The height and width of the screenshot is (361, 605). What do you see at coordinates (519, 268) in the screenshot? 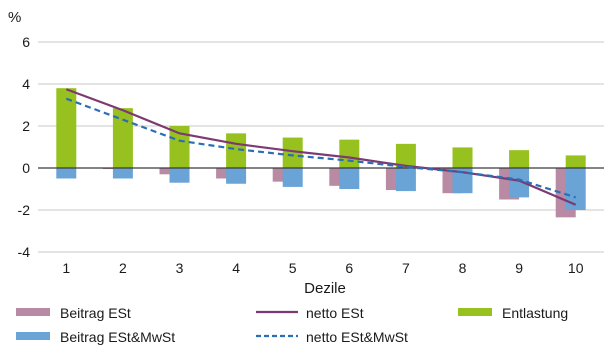
I see `x-tick-label: 9` at bounding box center [519, 268].